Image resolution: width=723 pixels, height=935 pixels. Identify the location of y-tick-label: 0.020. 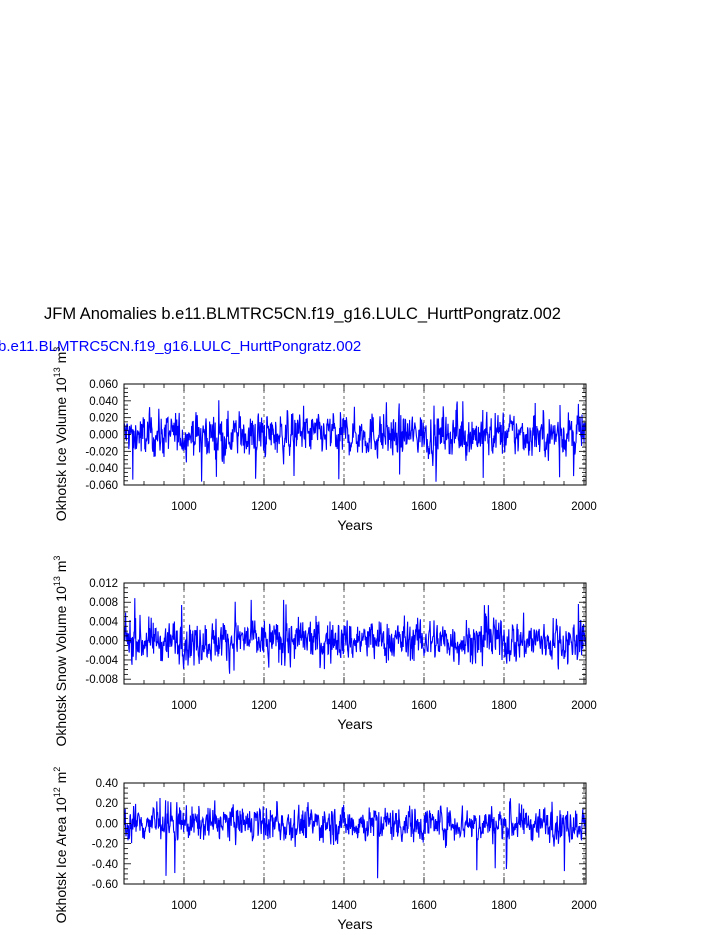
(103, 419).